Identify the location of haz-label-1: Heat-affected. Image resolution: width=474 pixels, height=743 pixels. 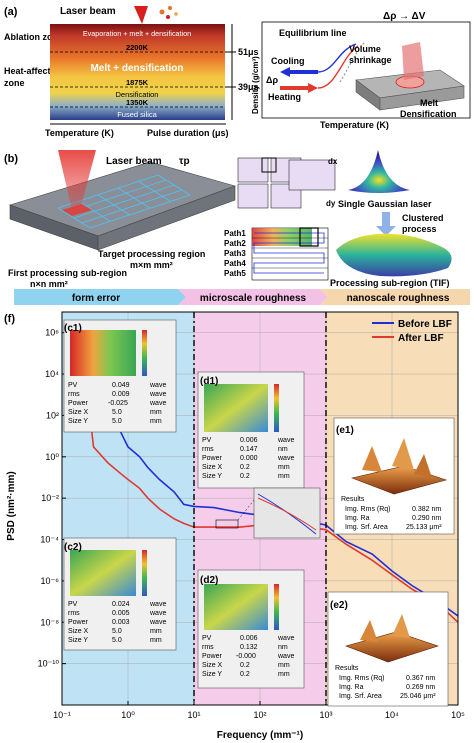
(32, 71).